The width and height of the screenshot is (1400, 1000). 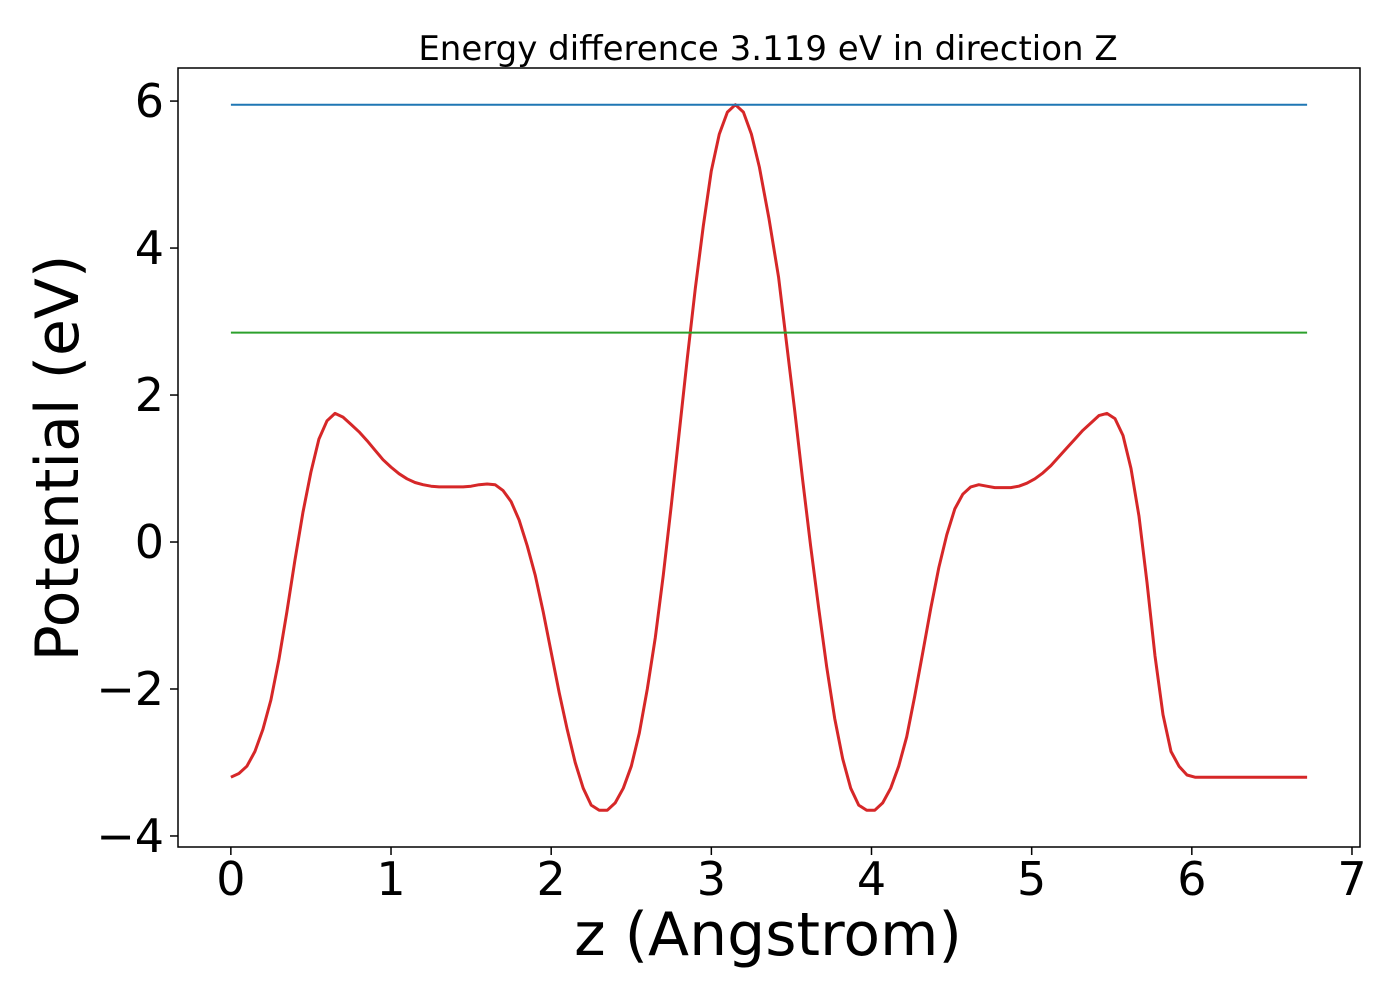 What do you see at coordinates (871, 879) in the screenshot?
I see `x-tick-label: 4` at bounding box center [871, 879].